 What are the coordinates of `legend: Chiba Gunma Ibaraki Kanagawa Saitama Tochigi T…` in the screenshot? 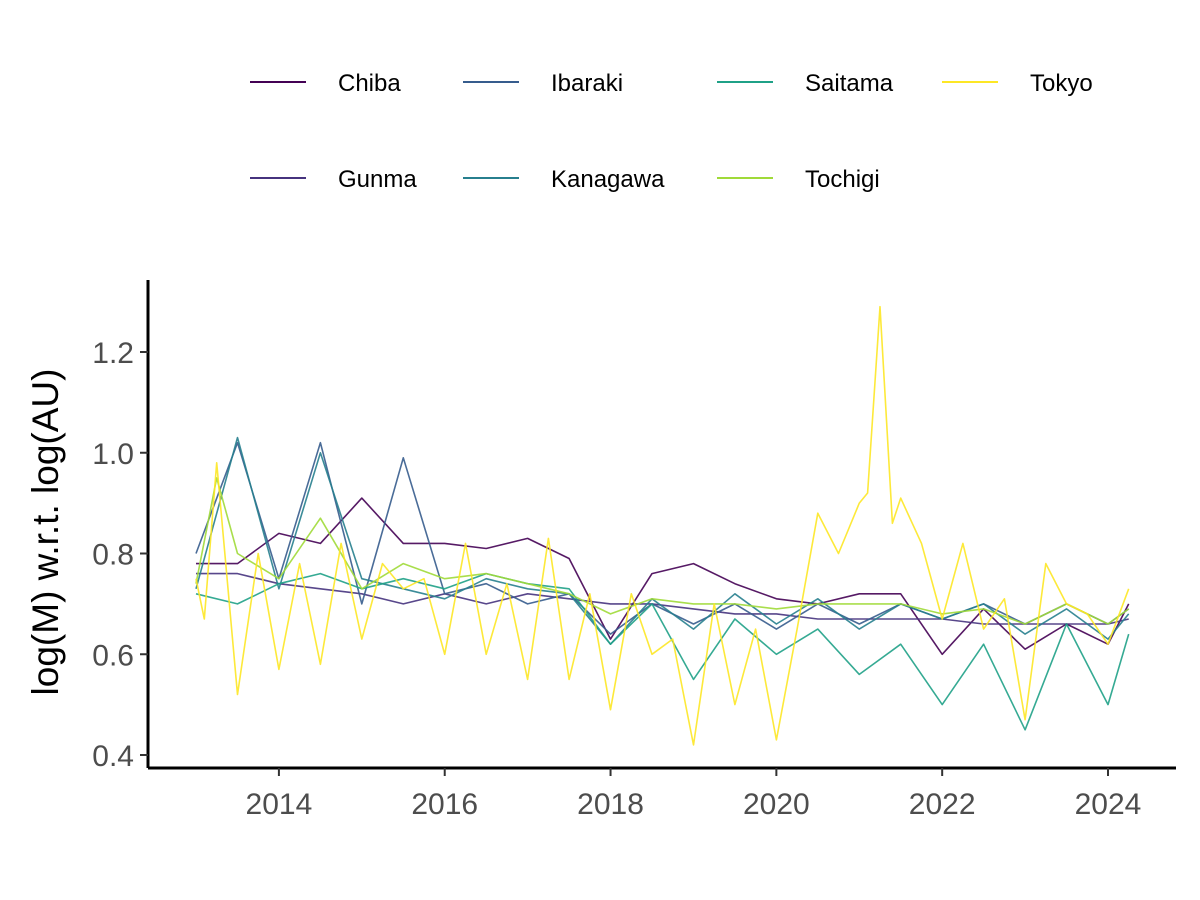 It's located at (671, 131).